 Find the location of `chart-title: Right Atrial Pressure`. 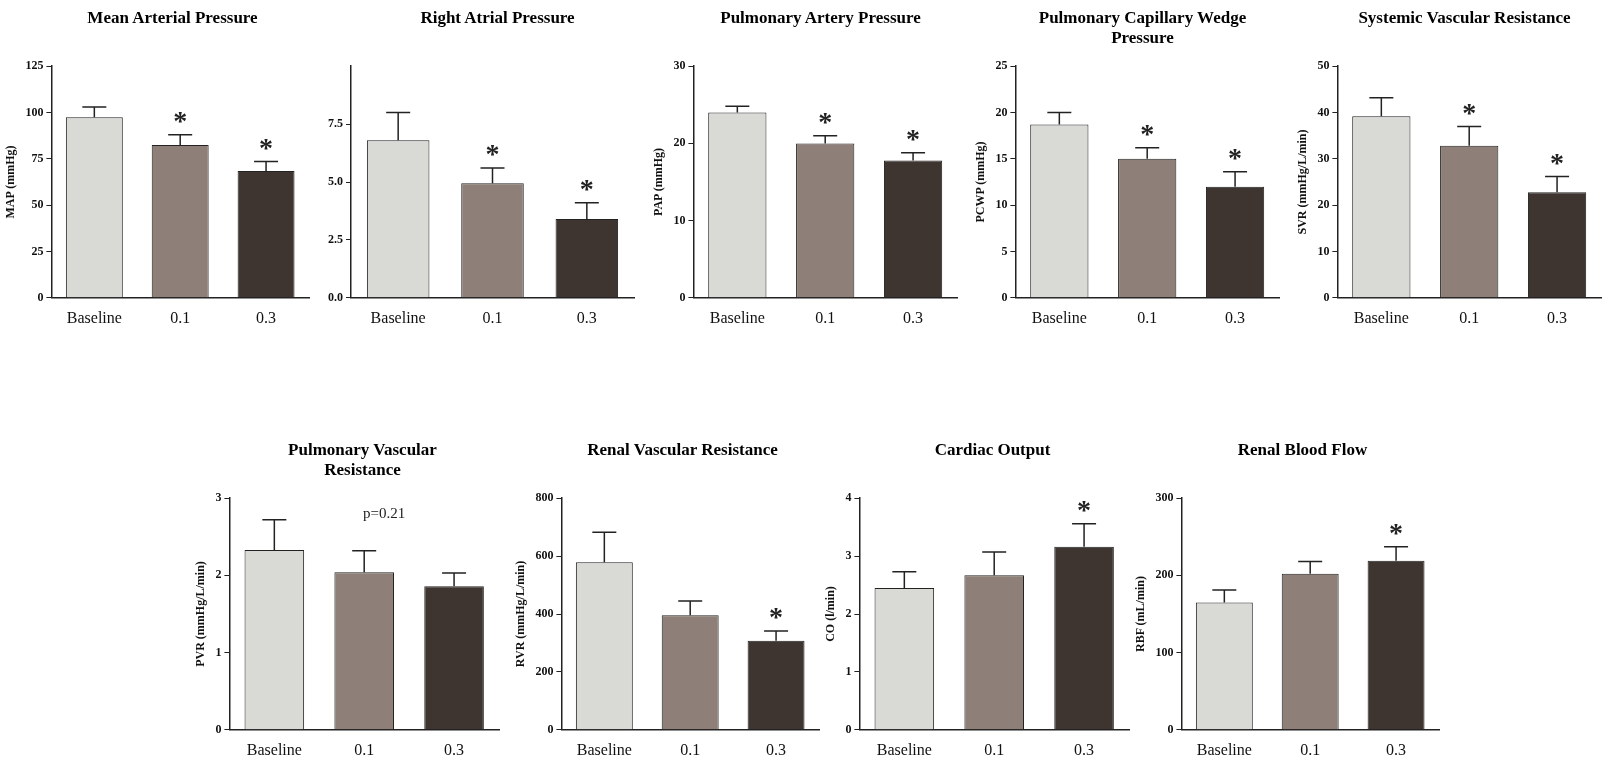

chart-title: Right Atrial Pressure is located at coordinates (497, 18).